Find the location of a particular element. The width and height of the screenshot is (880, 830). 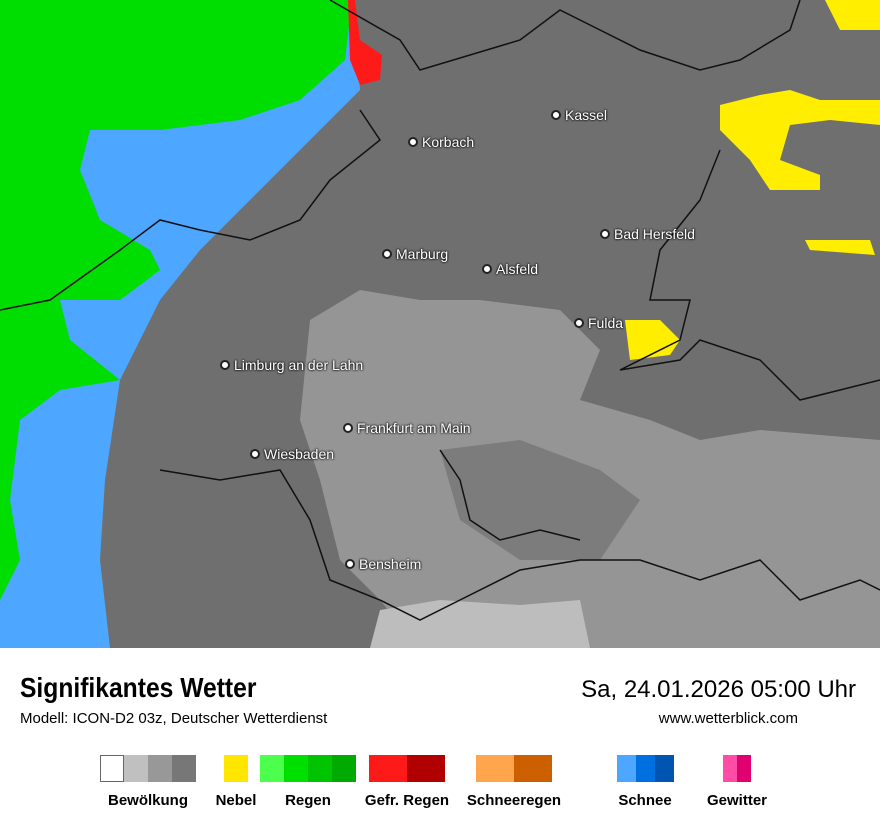

city-label: Bensheim is located at coordinates (390, 564).